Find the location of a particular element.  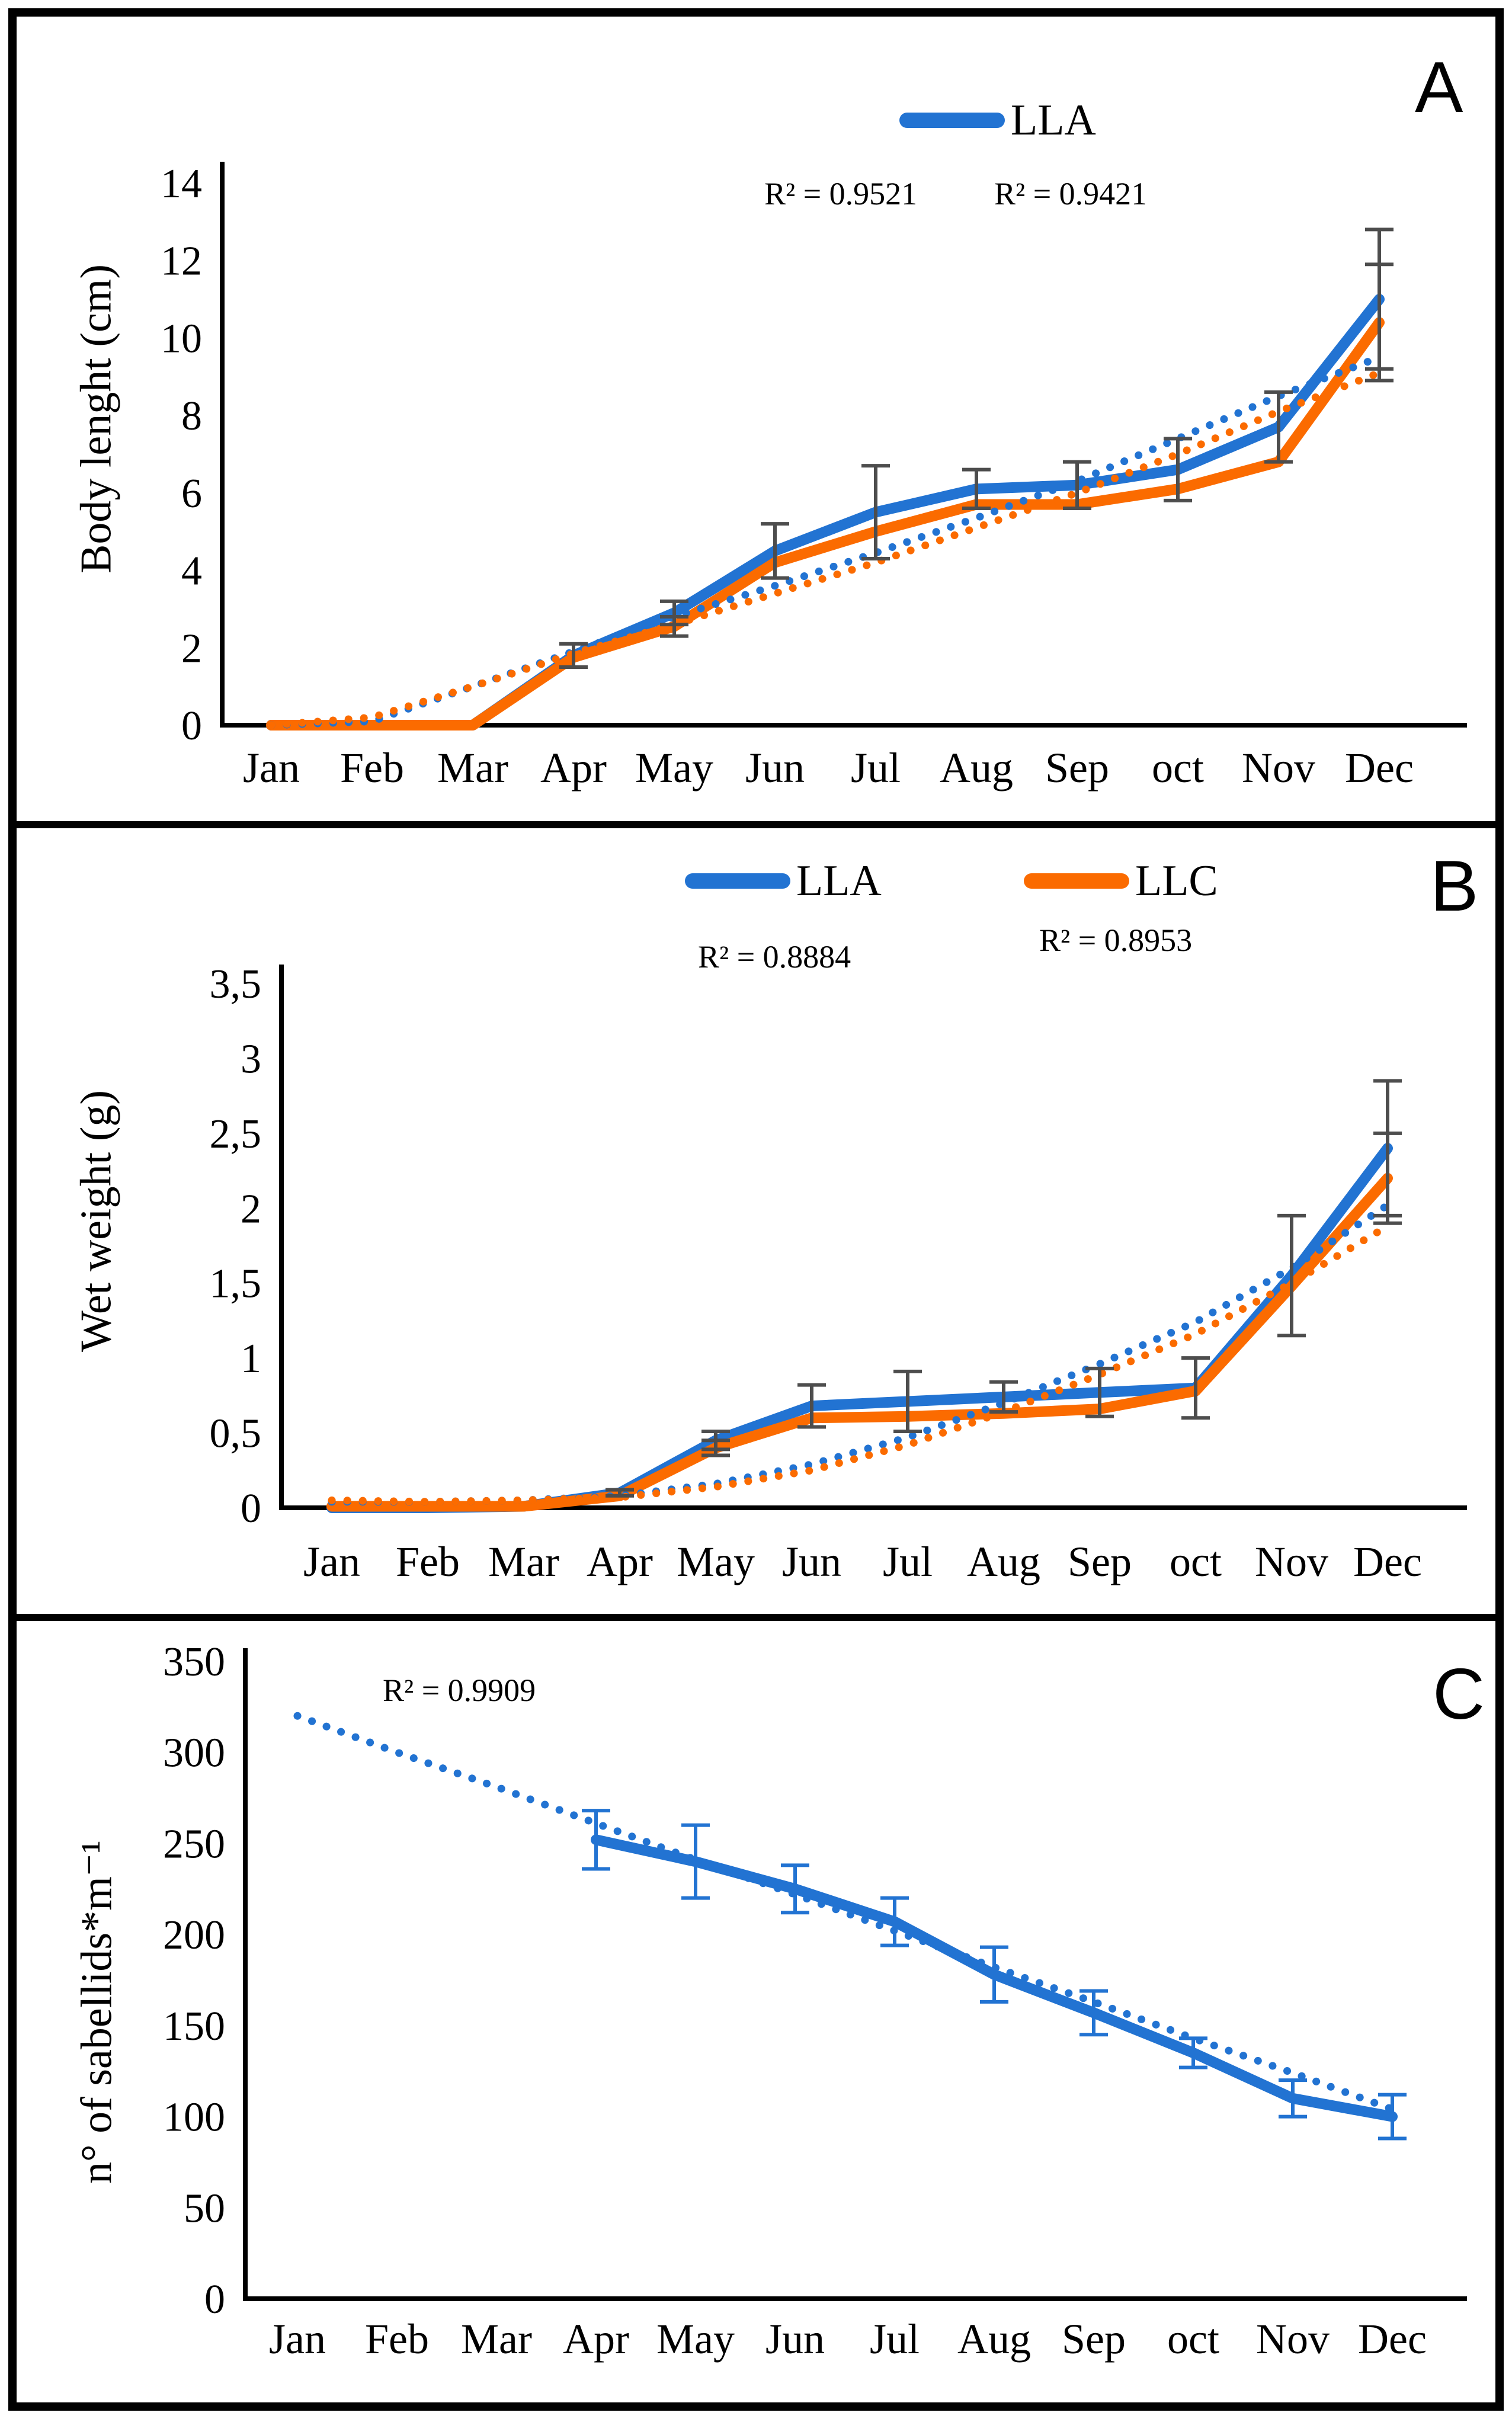

svg-text: 6 is located at coordinates (191, 494).